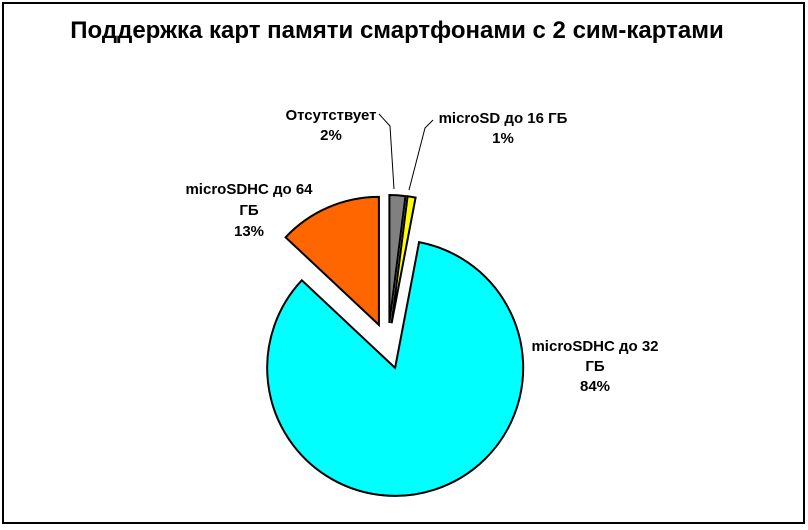 This screenshot has width=808, height=530. I want to click on slice-label-text: microSDHC до 64, so click(249, 189).